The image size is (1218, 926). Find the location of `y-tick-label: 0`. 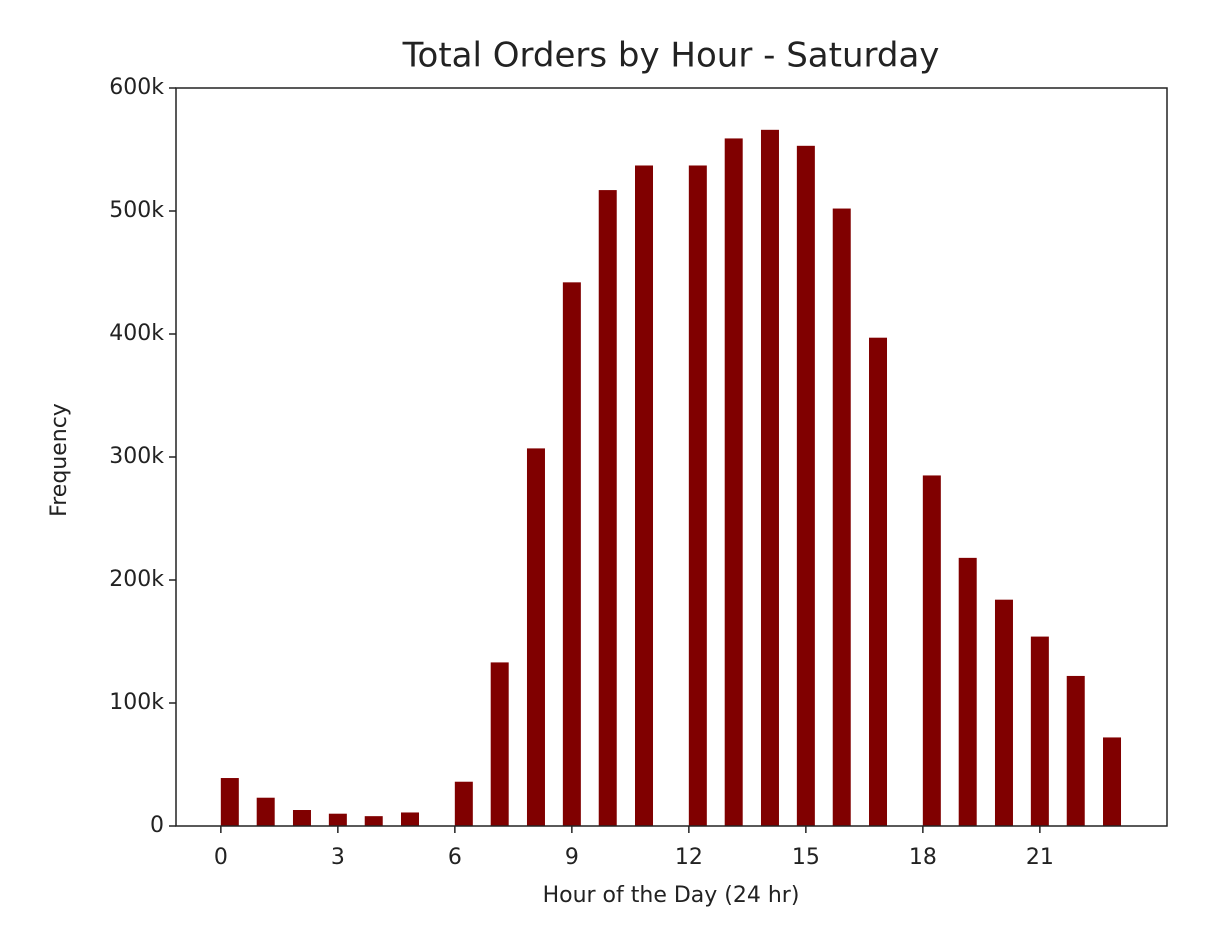

y-tick-label: 0 is located at coordinates (157, 825).